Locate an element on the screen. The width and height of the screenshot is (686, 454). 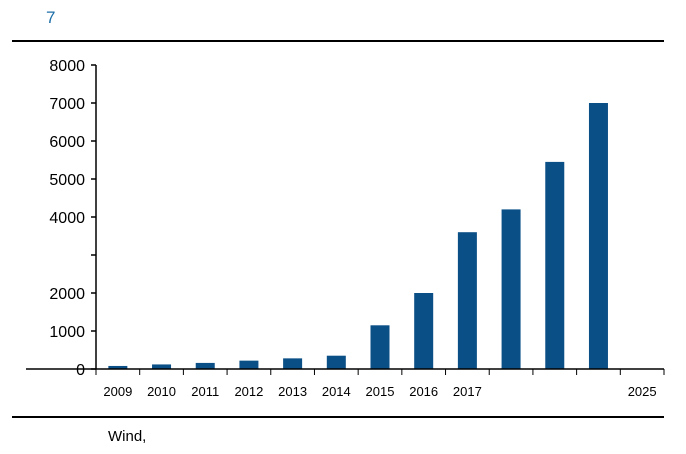
x-tick-label: 2014 is located at coordinates (336, 391).